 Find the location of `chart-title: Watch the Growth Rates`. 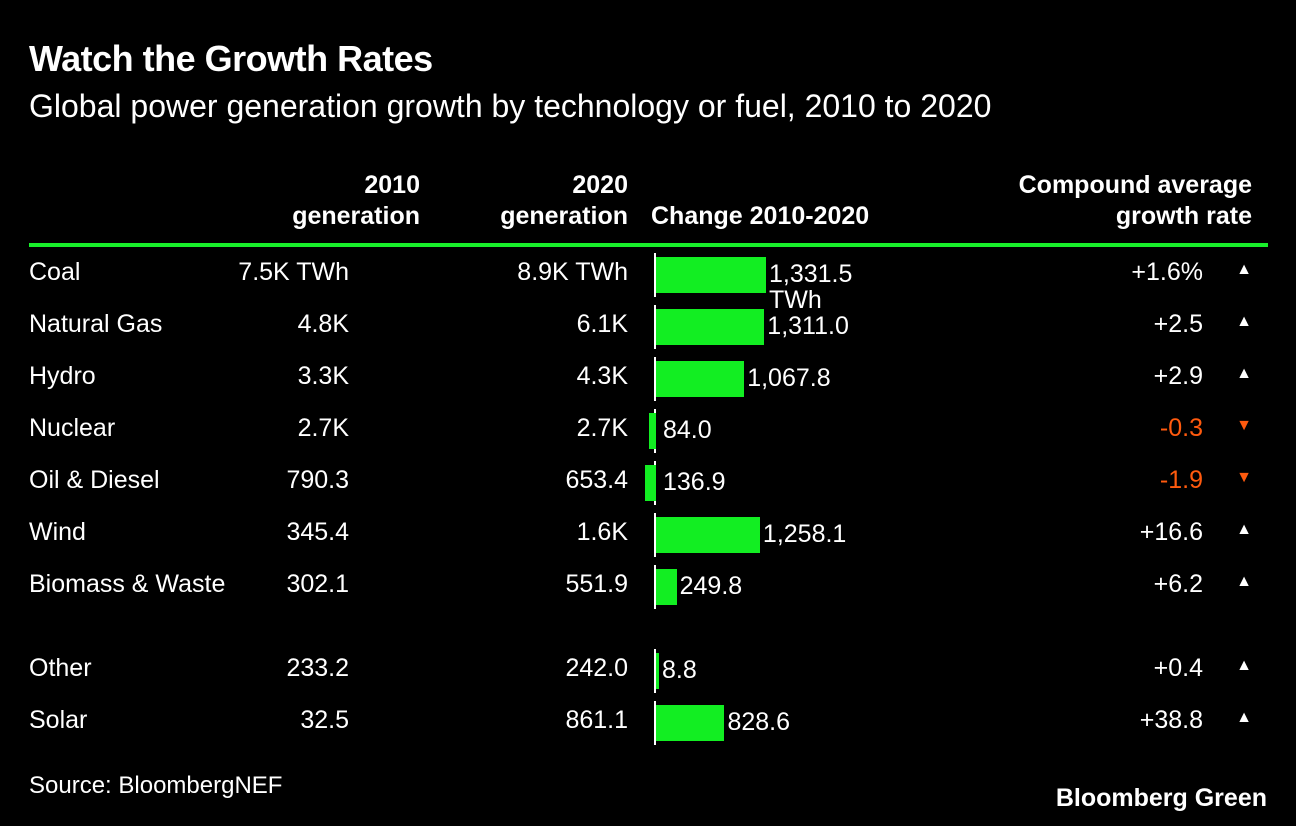

chart-title: Watch the Growth Rates is located at coordinates (231, 58).